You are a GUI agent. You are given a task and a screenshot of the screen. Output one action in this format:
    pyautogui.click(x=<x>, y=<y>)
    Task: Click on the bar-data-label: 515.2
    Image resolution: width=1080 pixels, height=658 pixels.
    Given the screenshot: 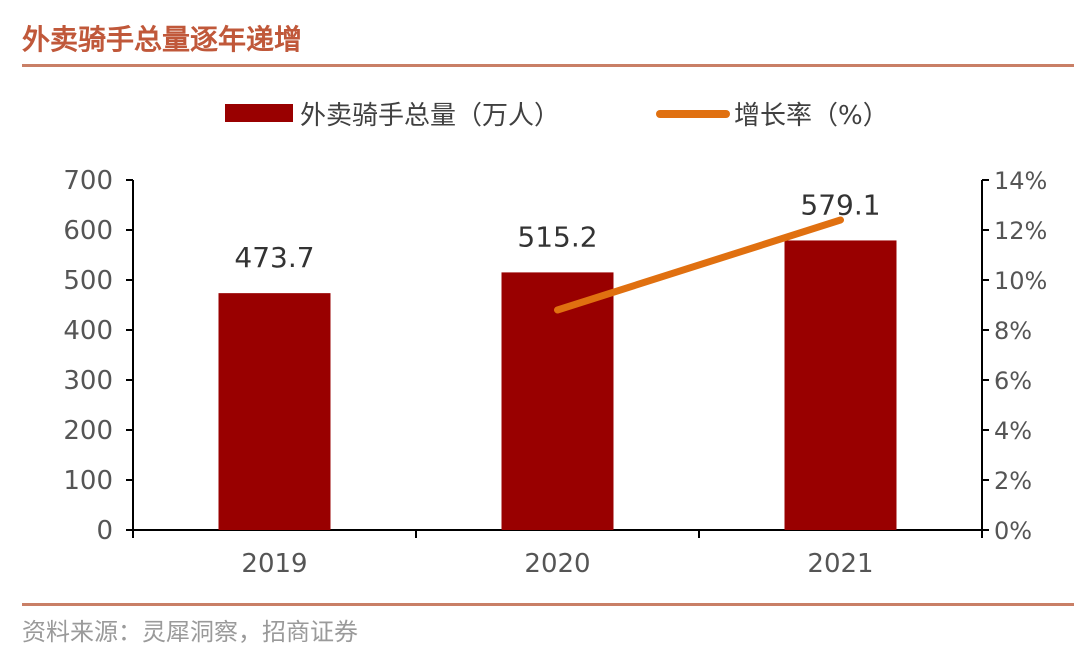 What is the action you would take?
    pyautogui.click(x=557, y=236)
    